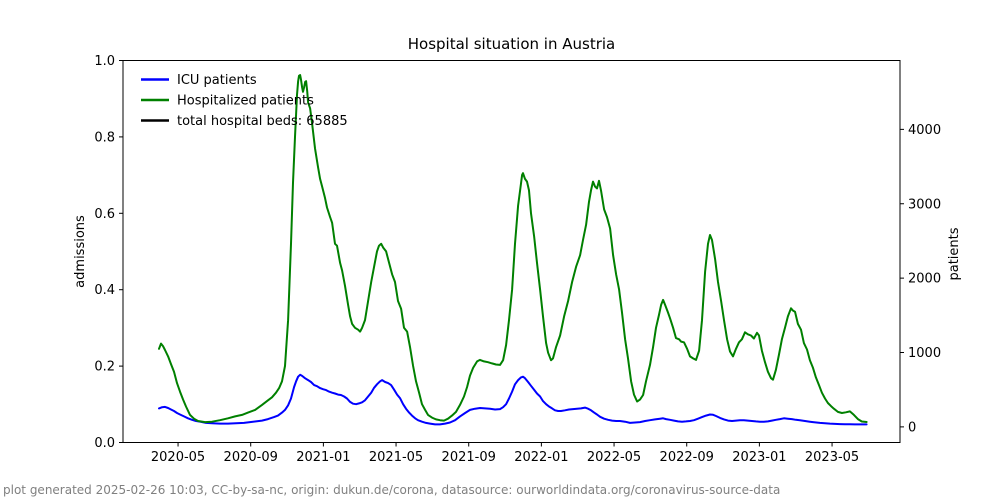 The image size is (1000, 500). I want to click on y-left-tick-label: 1.0, so click(104, 61).